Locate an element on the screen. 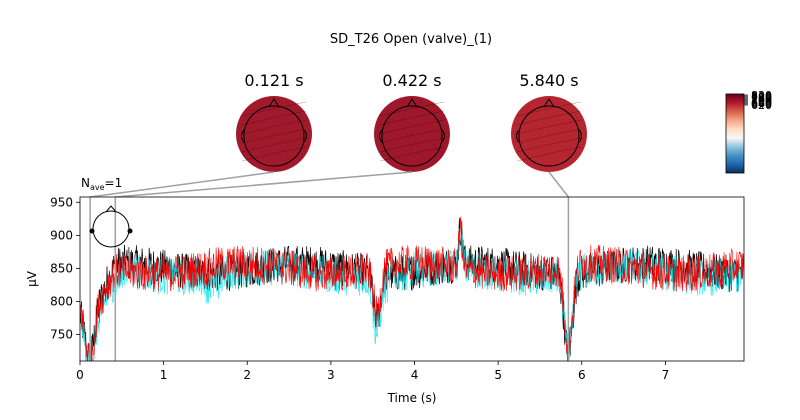  topomap-time-label: 5.840 s is located at coordinates (548, 80).